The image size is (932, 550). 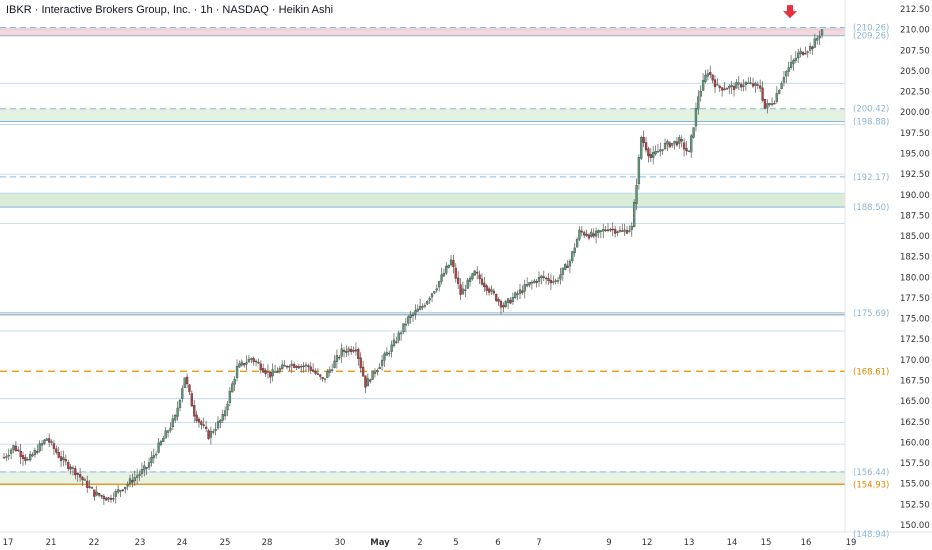 What do you see at coordinates (915, 196) in the screenshot?
I see `y-tick-label: 190.00` at bounding box center [915, 196].